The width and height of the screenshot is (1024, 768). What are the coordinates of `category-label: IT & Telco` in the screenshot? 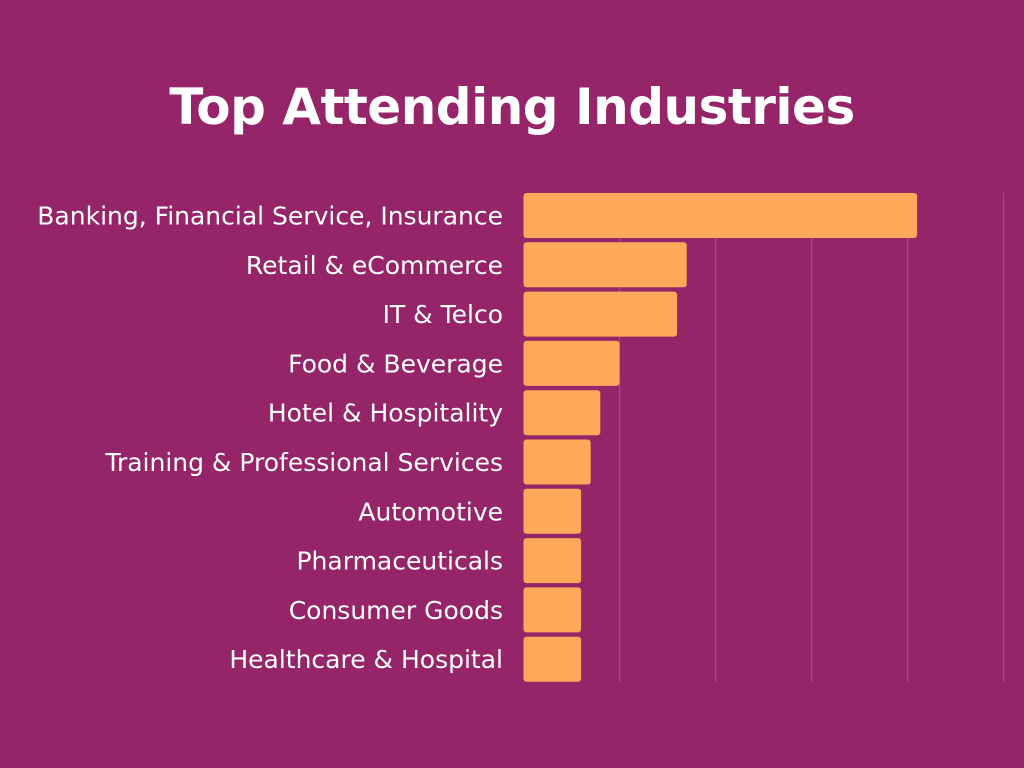 It's located at (443, 314).